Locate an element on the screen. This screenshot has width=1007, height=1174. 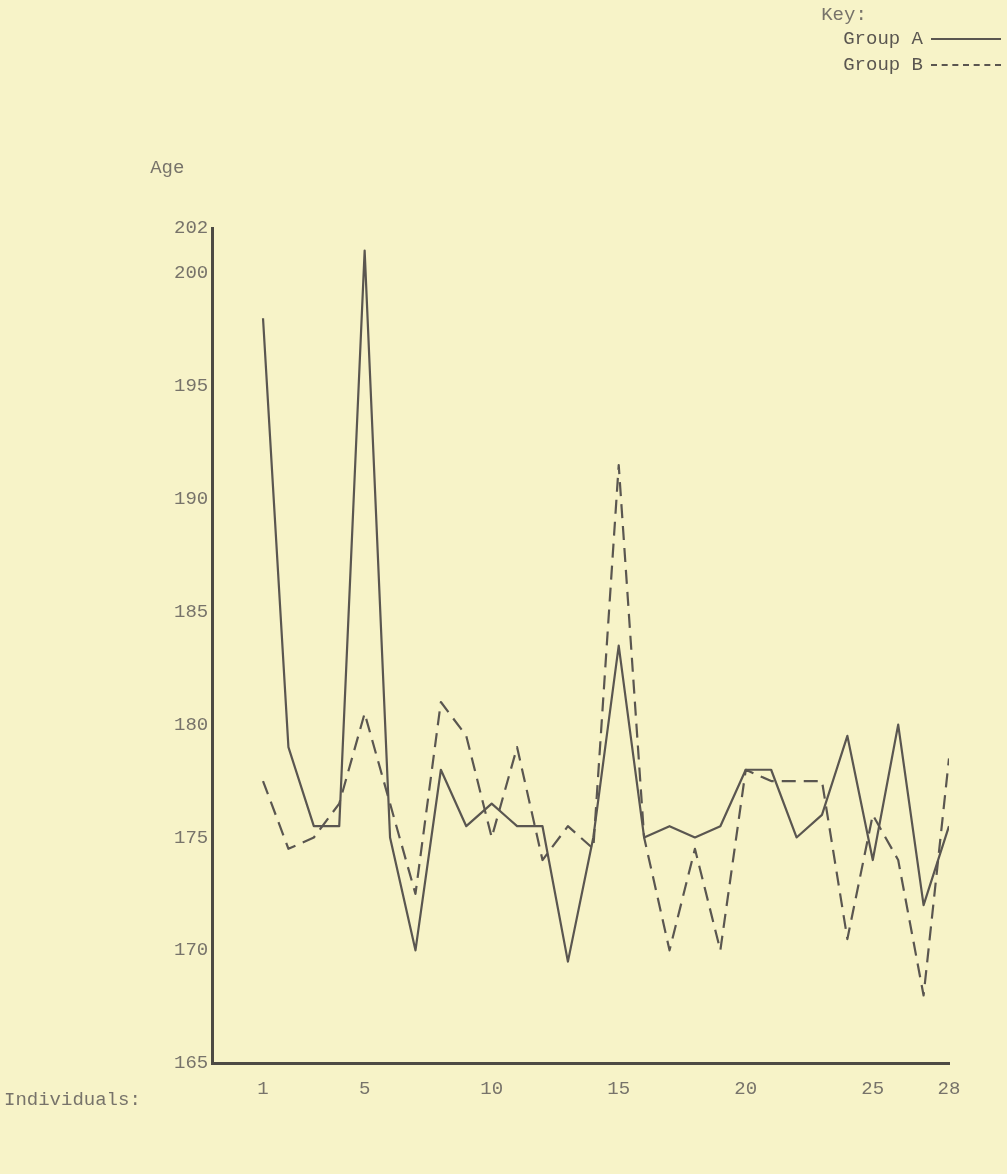
x-tick-label: 25 is located at coordinates (873, 1088).